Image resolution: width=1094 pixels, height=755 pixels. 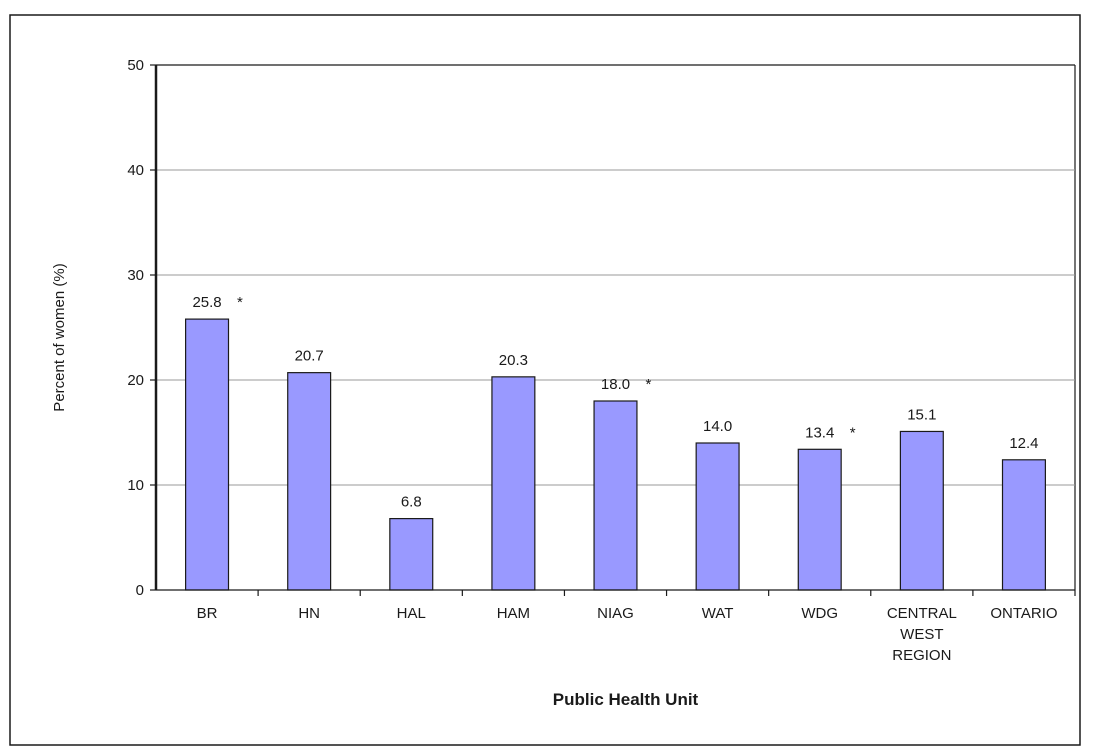 What do you see at coordinates (135, 275) in the screenshot?
I see `y-tick-label-30: 30` at bounding box center [135, 275].